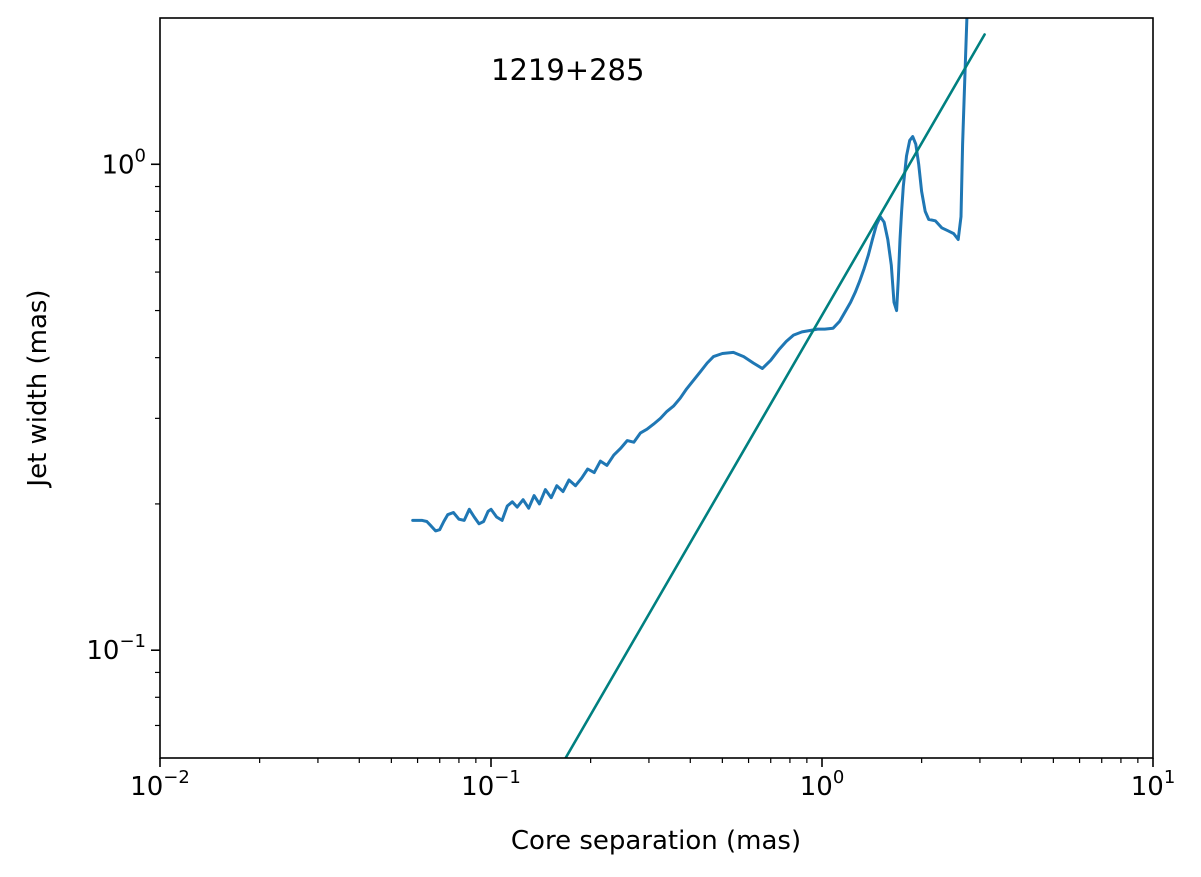 This screenshot has height=877, width=1201. What do you see at coordinates (116, 648) in the screenshot?
I see `y-tick-label: 10⁻¹` at bounding box center [116, 648].